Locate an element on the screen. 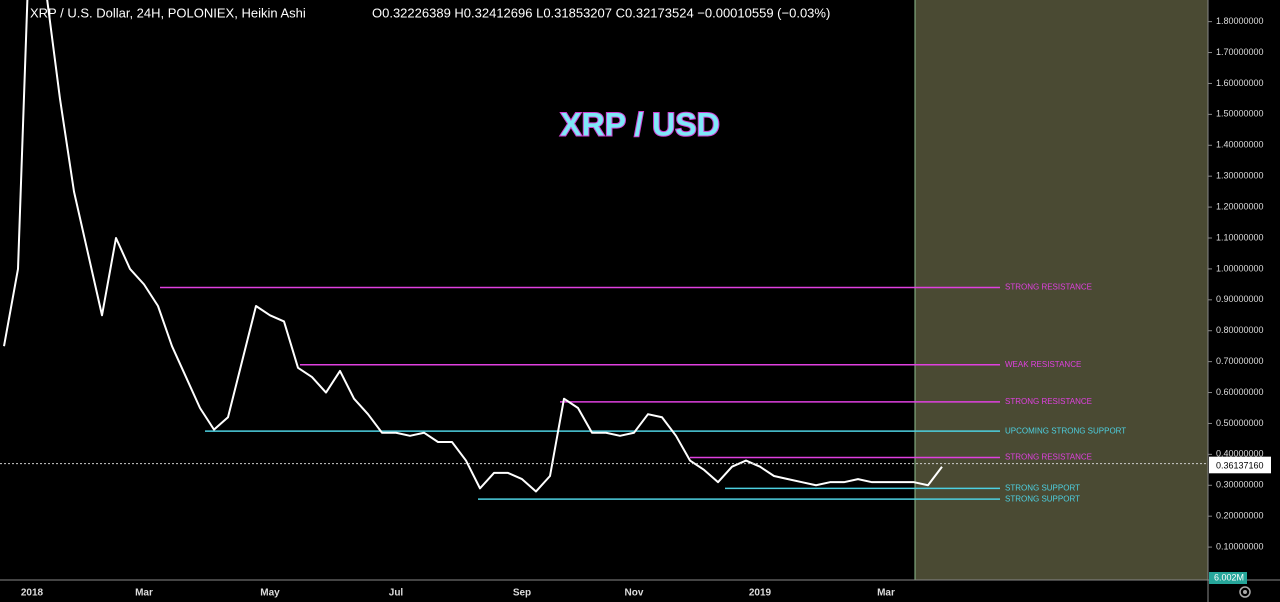 This screenshot has width=1280, height=602. y-tick-label: 1.60000000 is located at coordinates (1240, 83).